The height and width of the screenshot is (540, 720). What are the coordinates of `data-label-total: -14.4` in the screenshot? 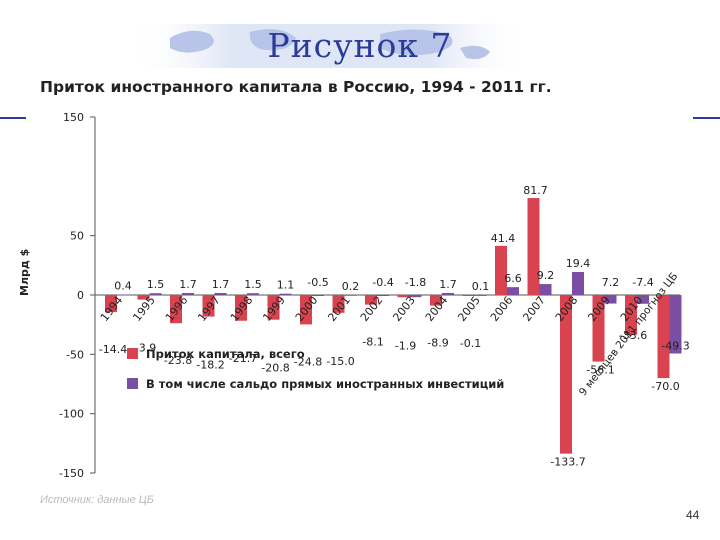 It's located at (113, 349).